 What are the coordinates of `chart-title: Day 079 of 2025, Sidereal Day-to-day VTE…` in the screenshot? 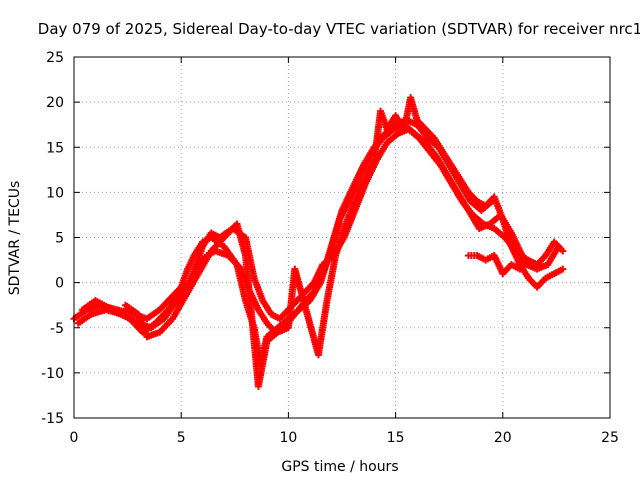 It's located at (339, 29).